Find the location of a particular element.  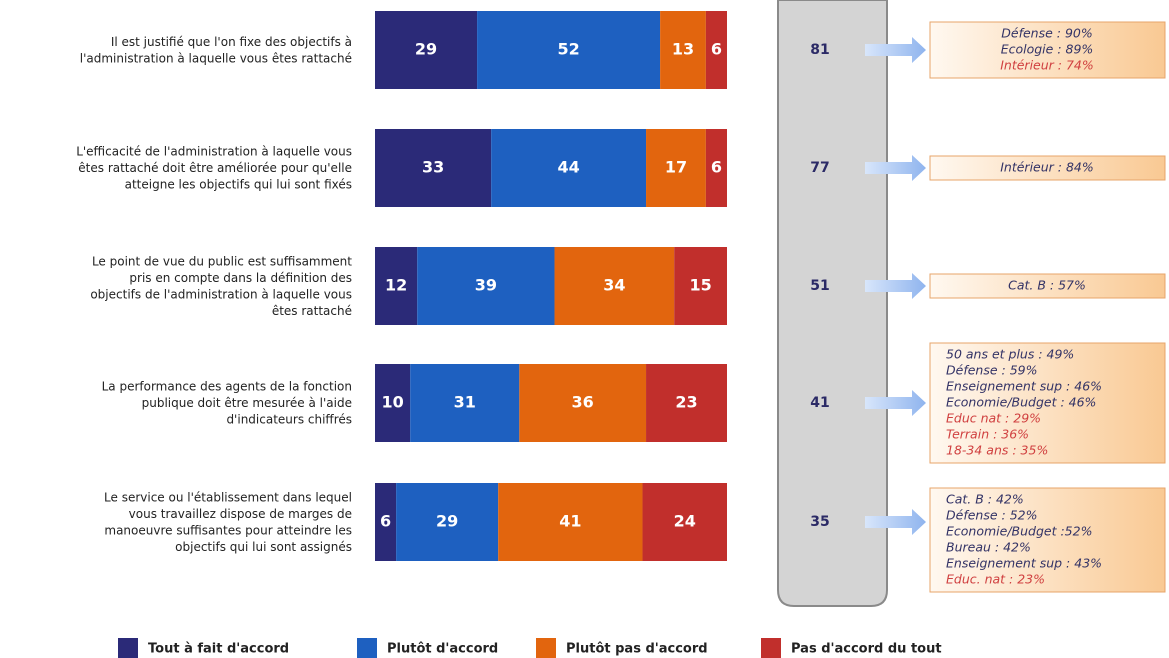

value-label: 24 is located at coordinates (685, 521).